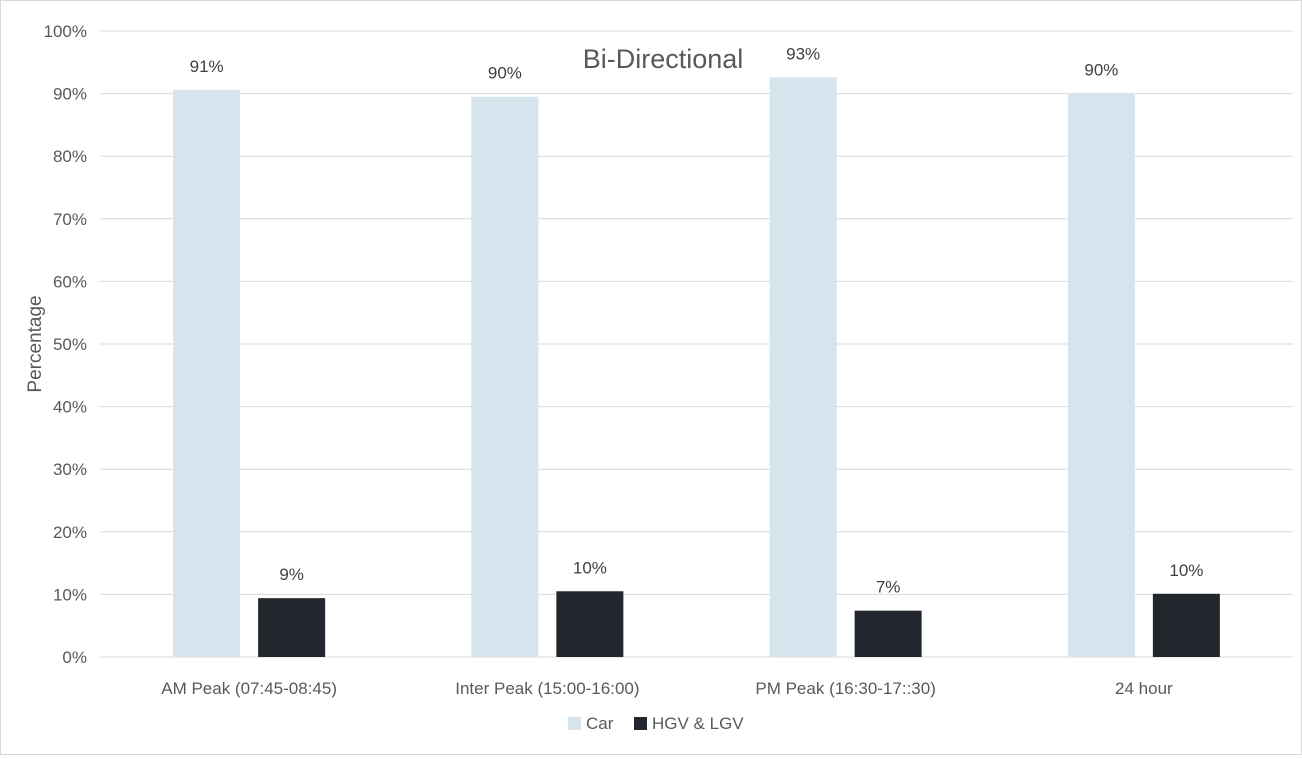 This screenshot has width=1302, height=759. I want to click on y-tick-label: 90%, so click(70, 94).